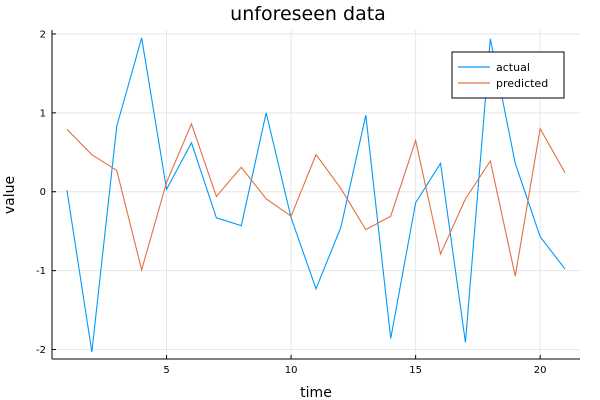 The image size is (600, 400). Describe the element at coordinates (43, 34) in the screenshot. I see `y-tick-label-2: 2` at that location.